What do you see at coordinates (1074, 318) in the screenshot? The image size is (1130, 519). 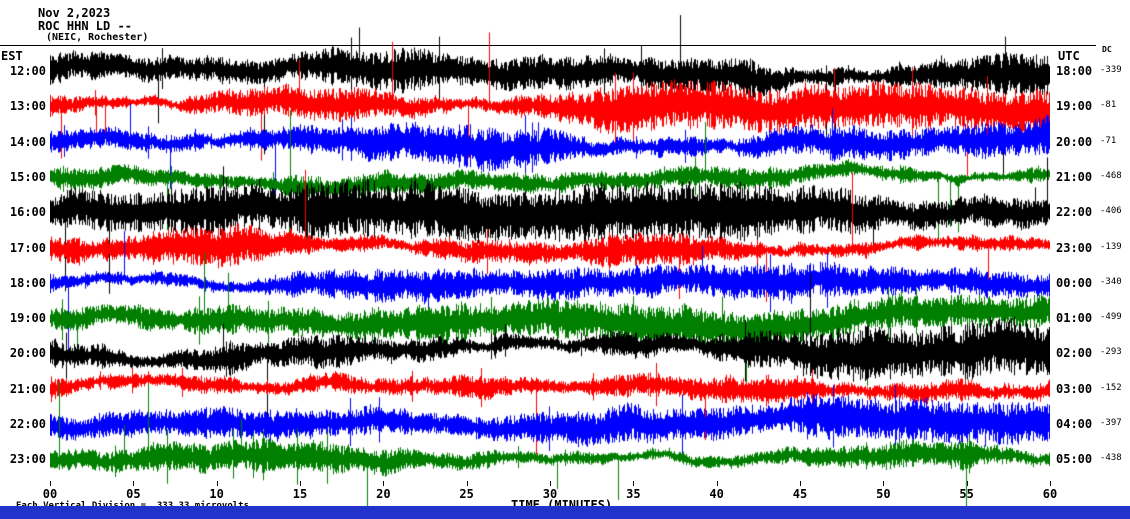 I see `utc-time-label: 01:00` at bounding box center [1074, 318].